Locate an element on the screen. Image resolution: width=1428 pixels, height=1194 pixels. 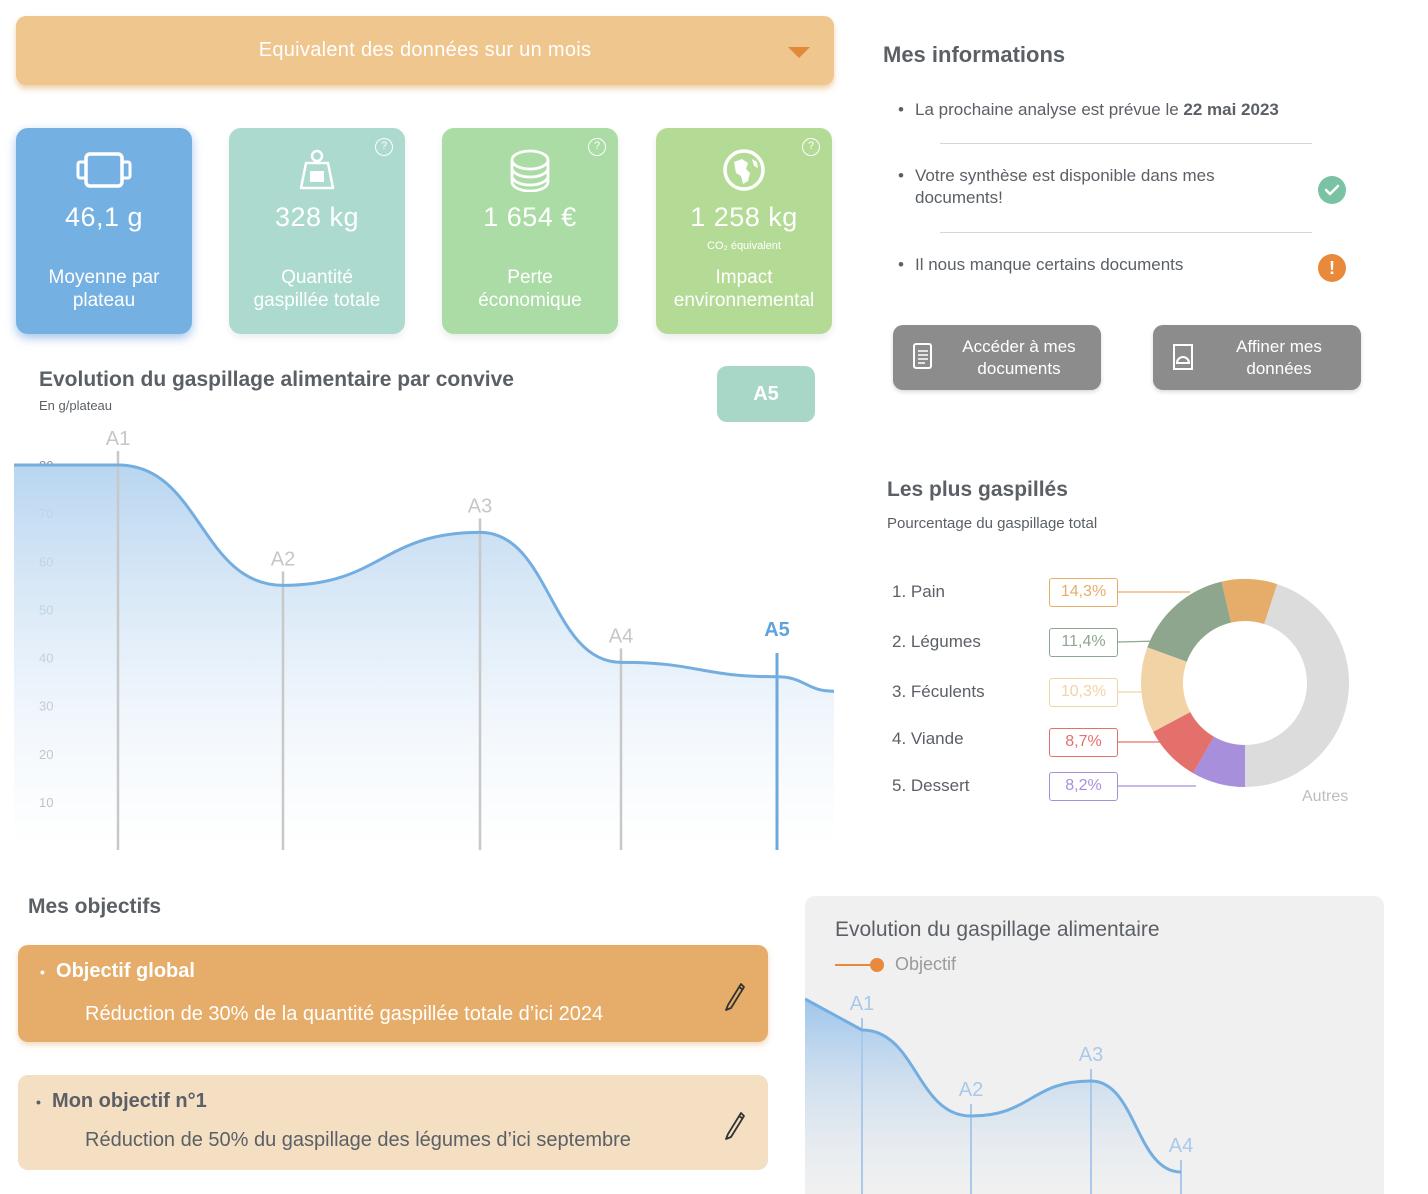
percent-badge: 11,4% is located at coordinates (1083, 642).